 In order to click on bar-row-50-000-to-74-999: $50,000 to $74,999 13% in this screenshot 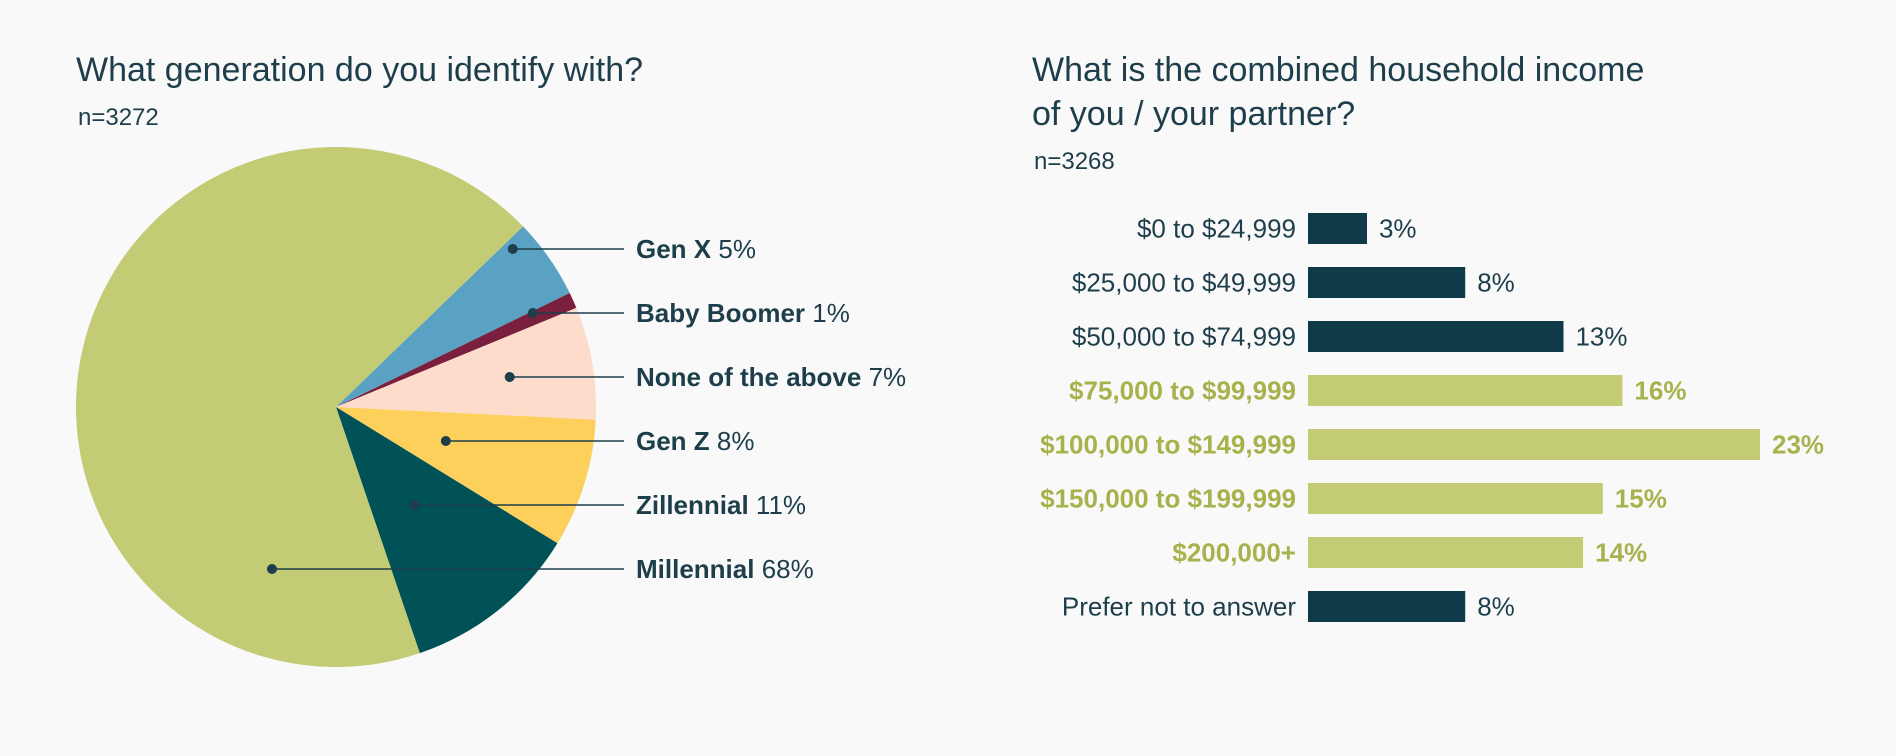, I will do `click(1350, 336)`.